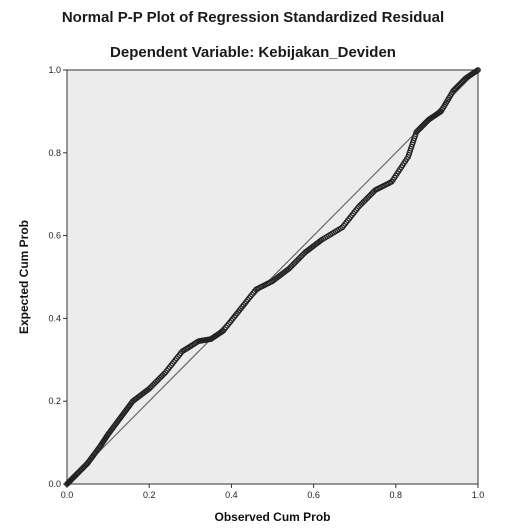 Image resolution: width=506 pixels, height=531 pixels. I want to click on x-tick-label: 1.0, so click(478, 495).